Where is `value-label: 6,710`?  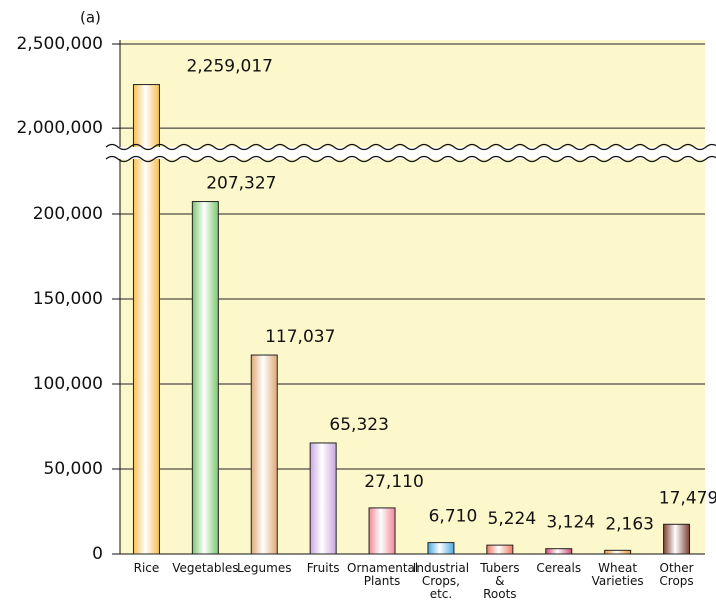
value-label: 6,710 is located at coordinates (453, 517).